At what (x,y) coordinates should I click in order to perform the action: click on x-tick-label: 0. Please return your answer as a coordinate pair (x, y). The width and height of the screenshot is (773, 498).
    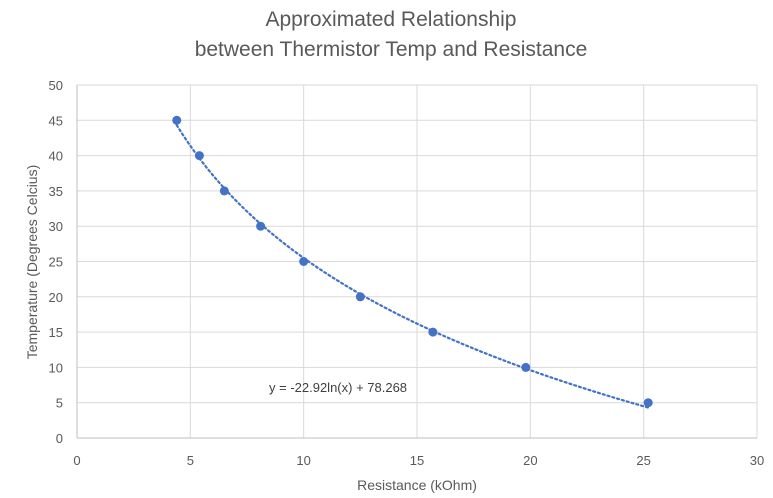
    Looking at the image, I should click on (76, 460).